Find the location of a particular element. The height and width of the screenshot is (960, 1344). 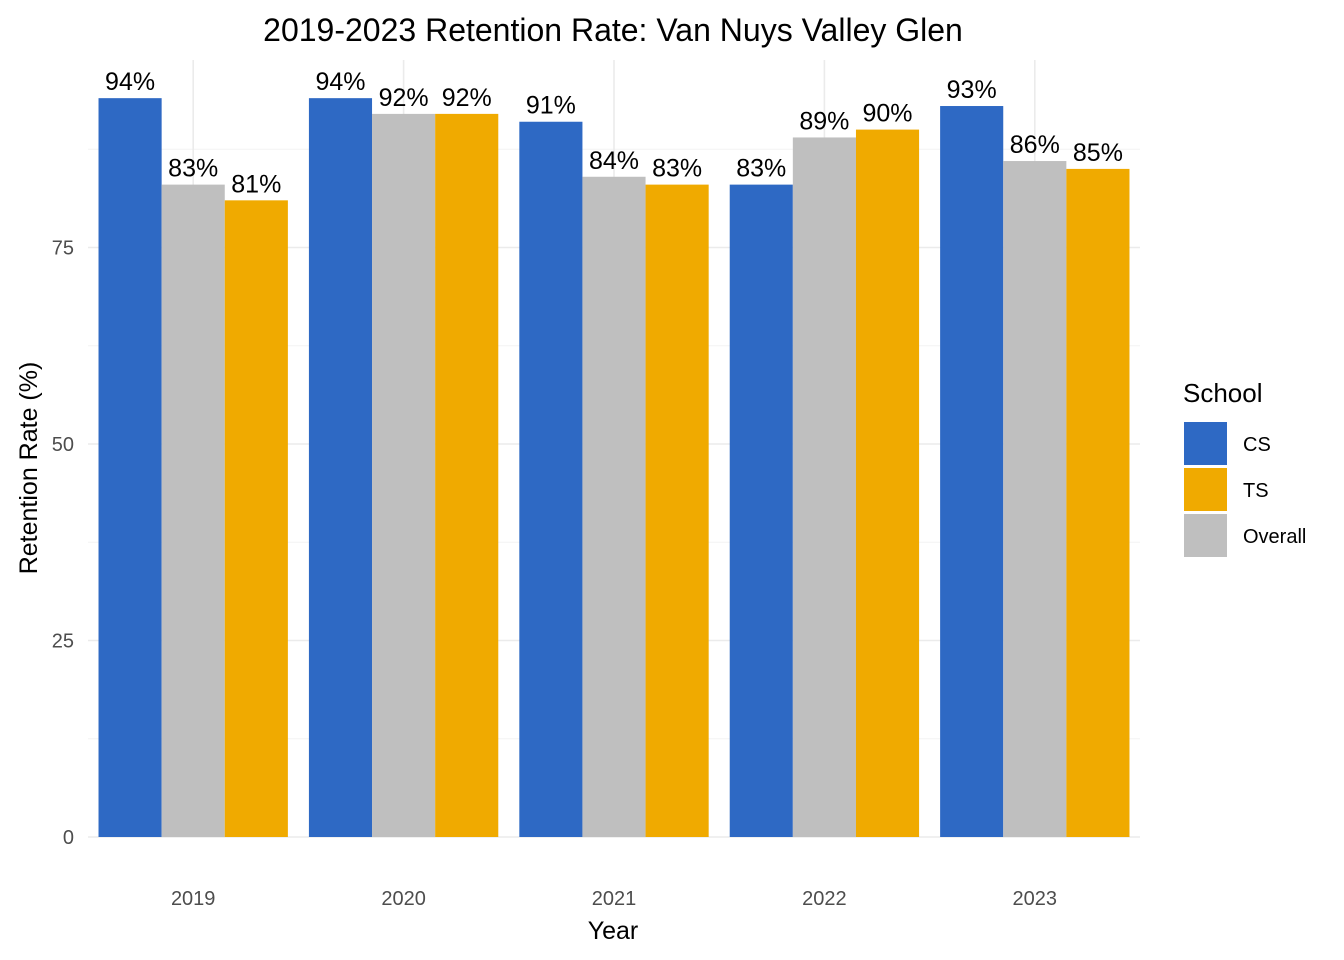

bar-ts-2022 is located at coordinates (887, 483).